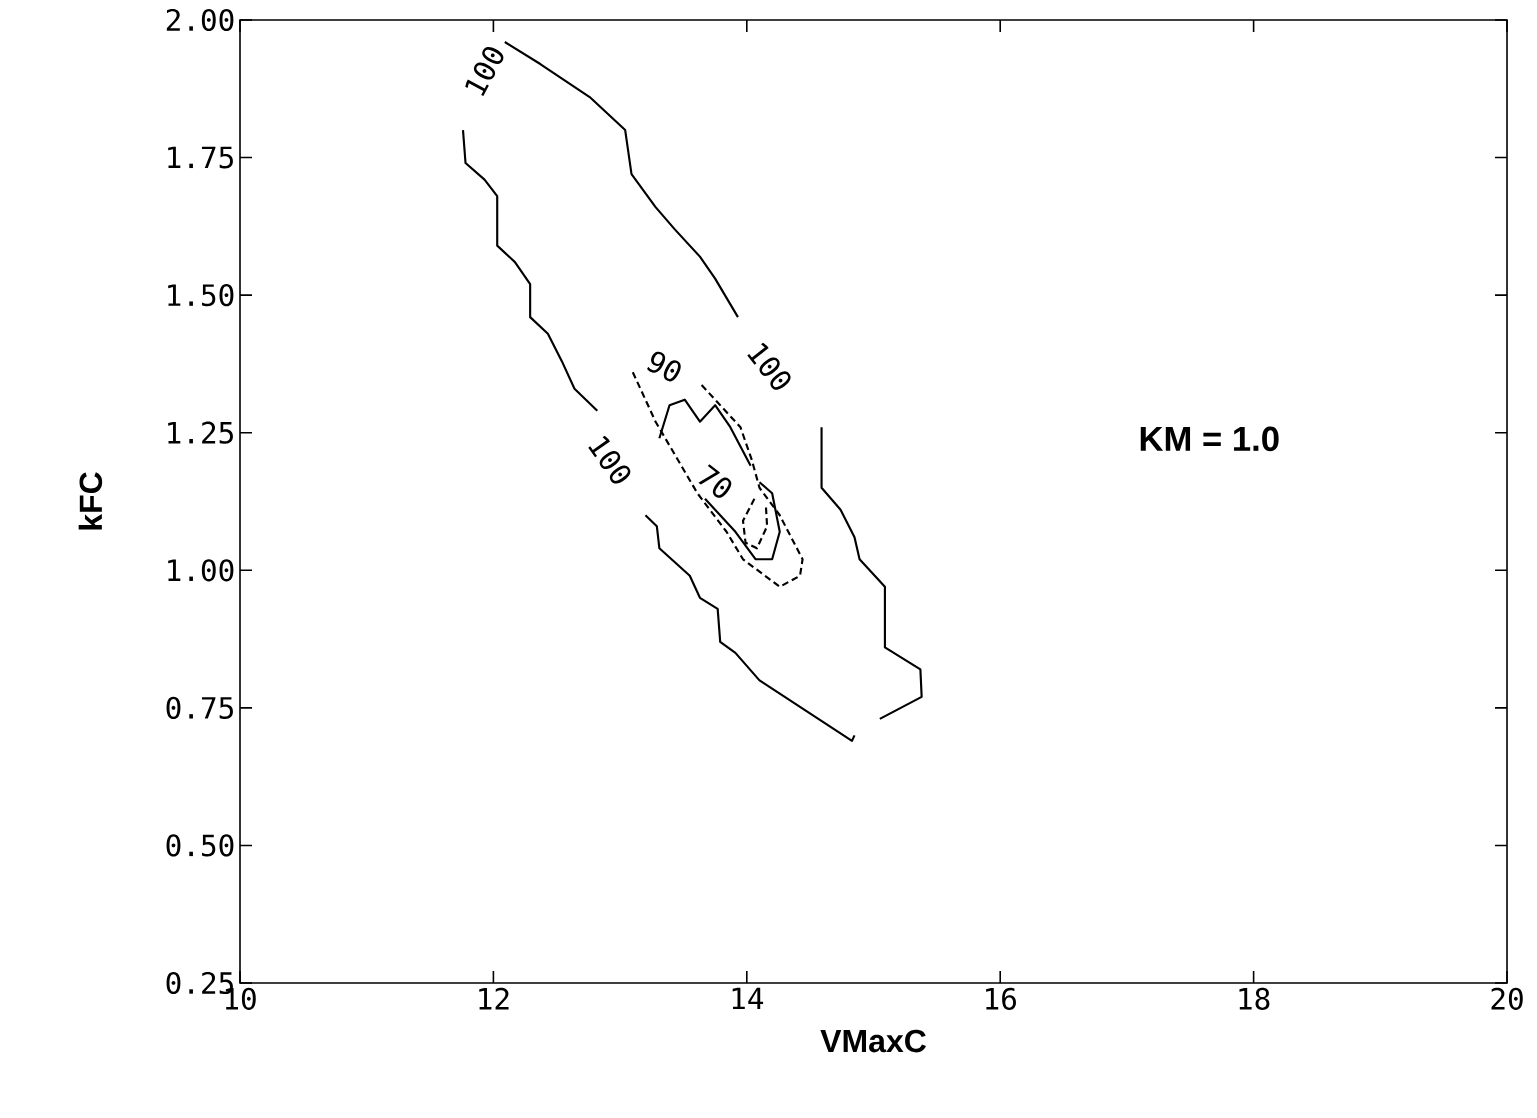  I want to click on x-tick-label: 14, so click(748, 998).